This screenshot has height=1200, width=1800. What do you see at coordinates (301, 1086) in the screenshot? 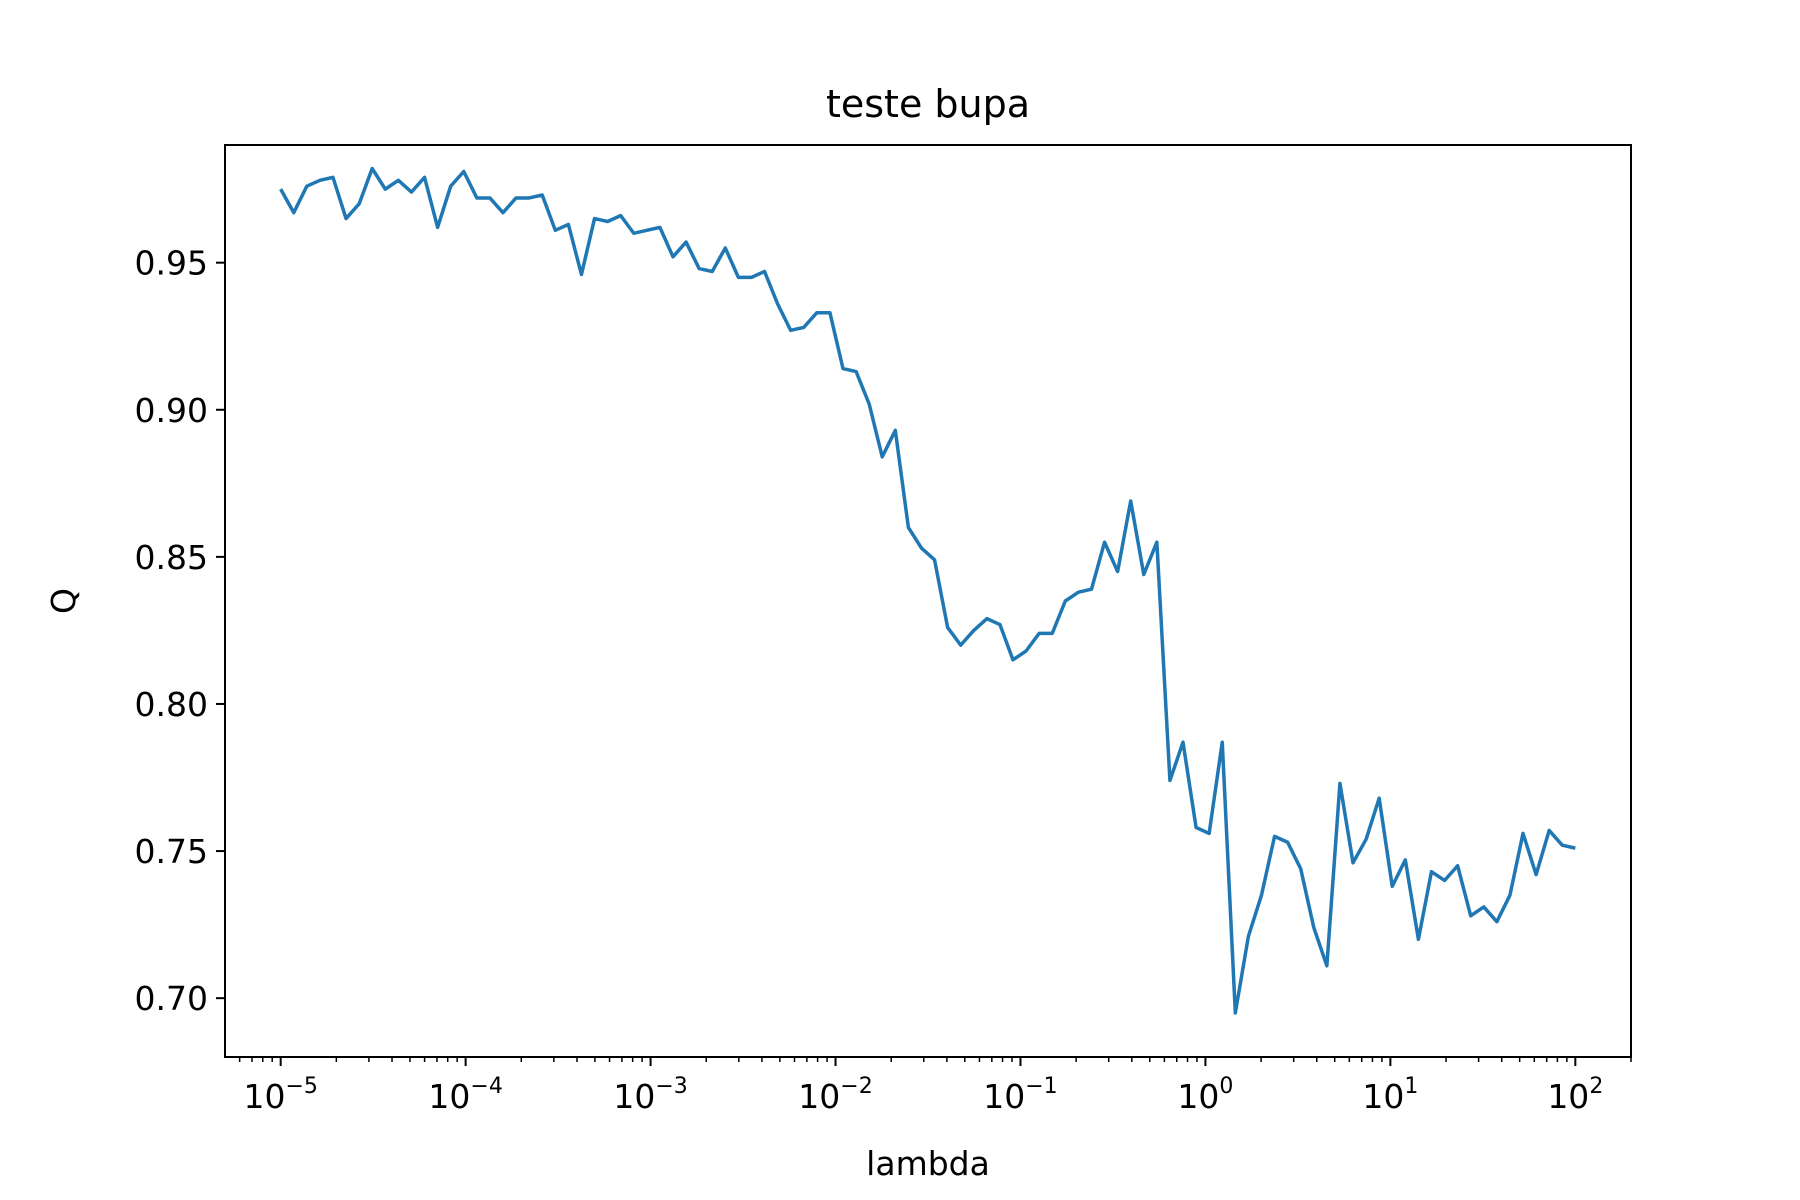
I see `x-tick-exponent: −5` at bounding box center [301, 1086].